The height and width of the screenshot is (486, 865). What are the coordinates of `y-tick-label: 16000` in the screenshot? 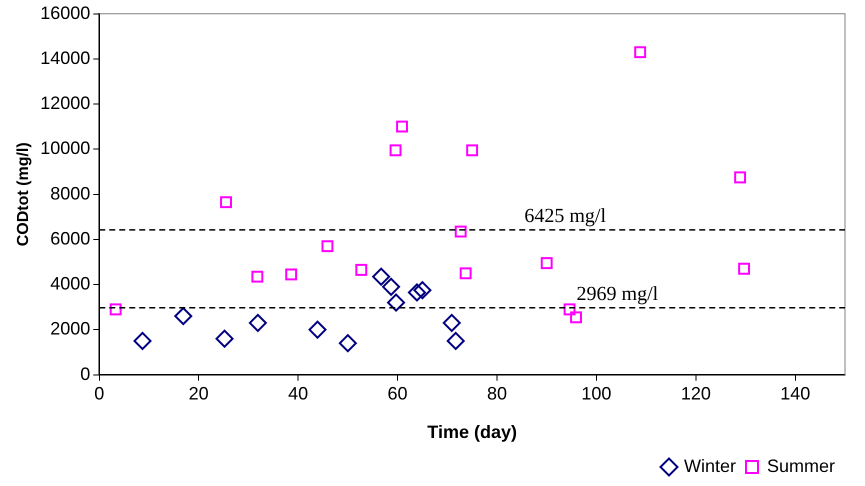 It's located at (65, 12).